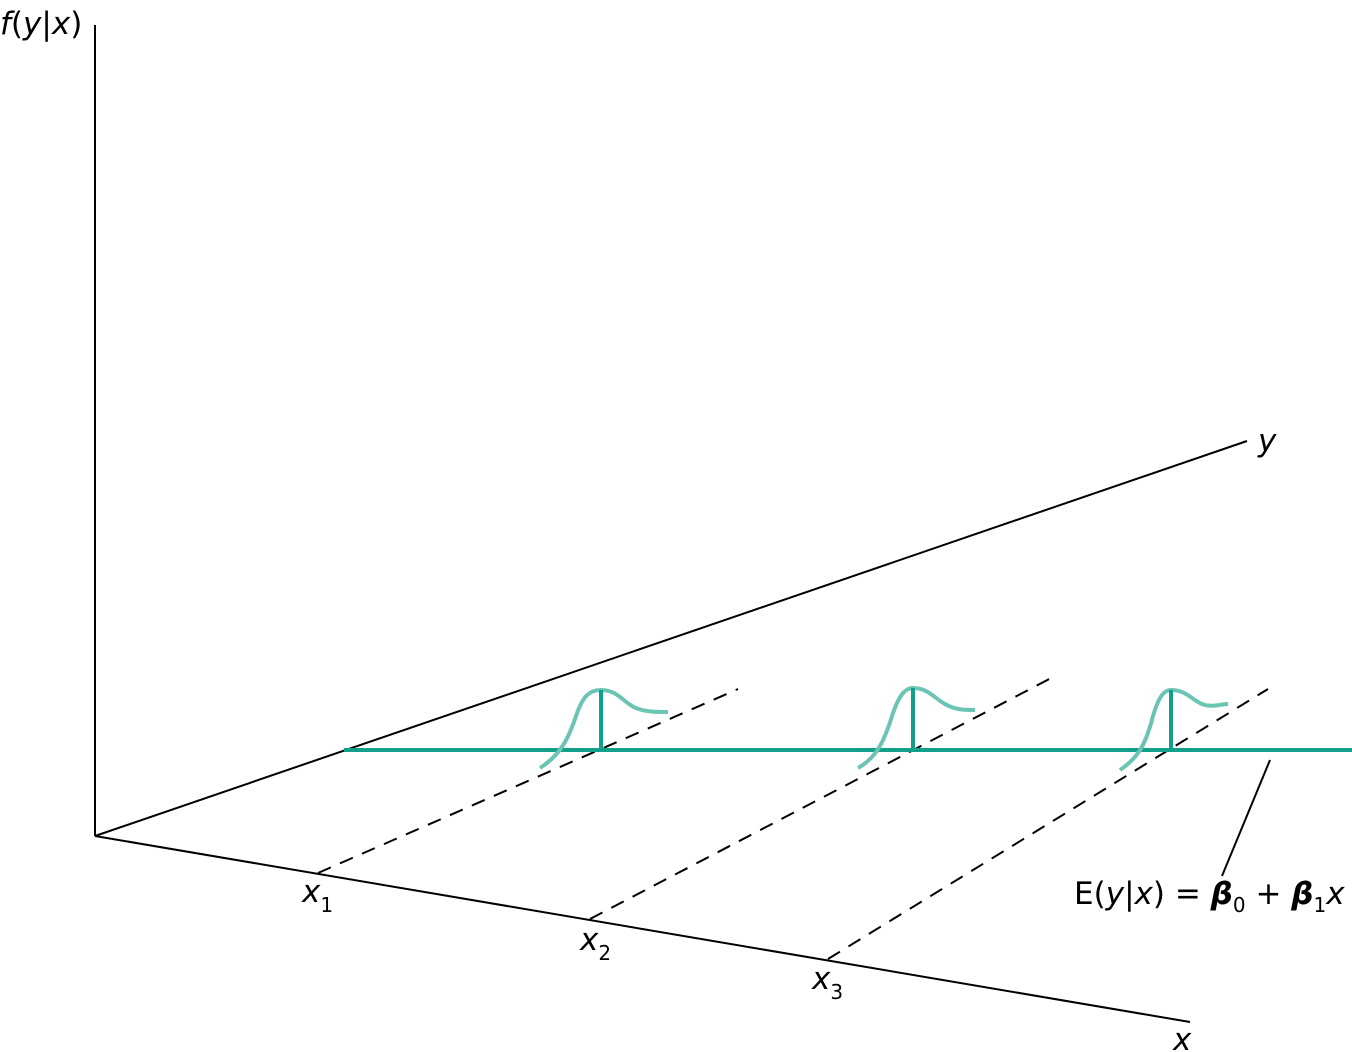 The height and width of the screenshot is (1052, 1352). I want to click on equation-bar: |, so click(1129, 894).